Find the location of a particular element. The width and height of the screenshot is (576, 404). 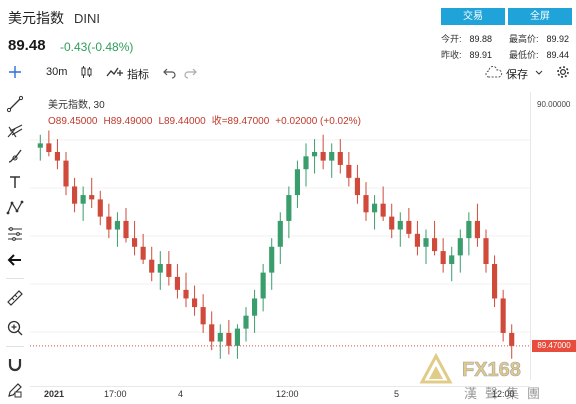

pitchfork-icon is located at coordinates (15, 130).